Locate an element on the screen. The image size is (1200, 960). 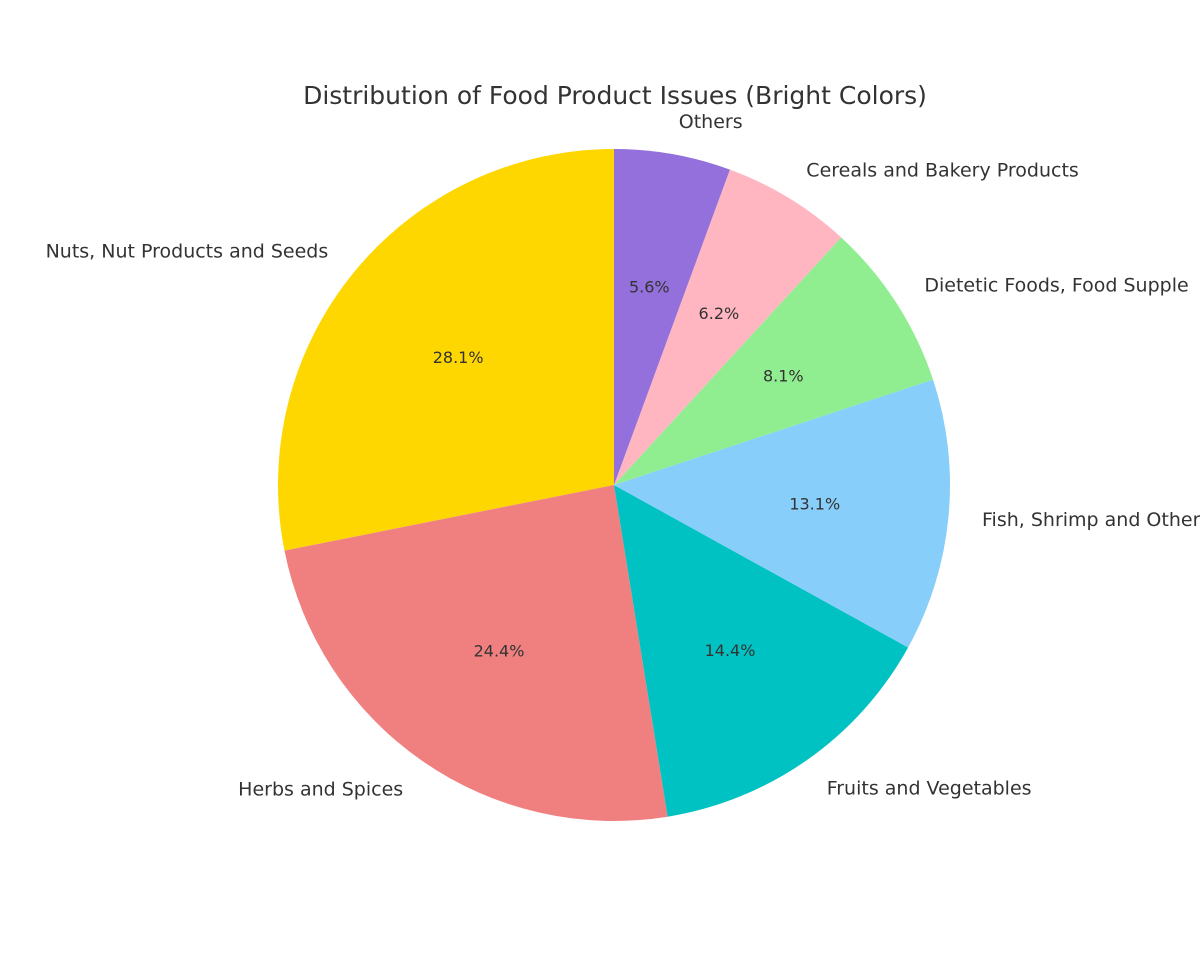
percent-label: 14.4% is located at coordinates (730, 650).